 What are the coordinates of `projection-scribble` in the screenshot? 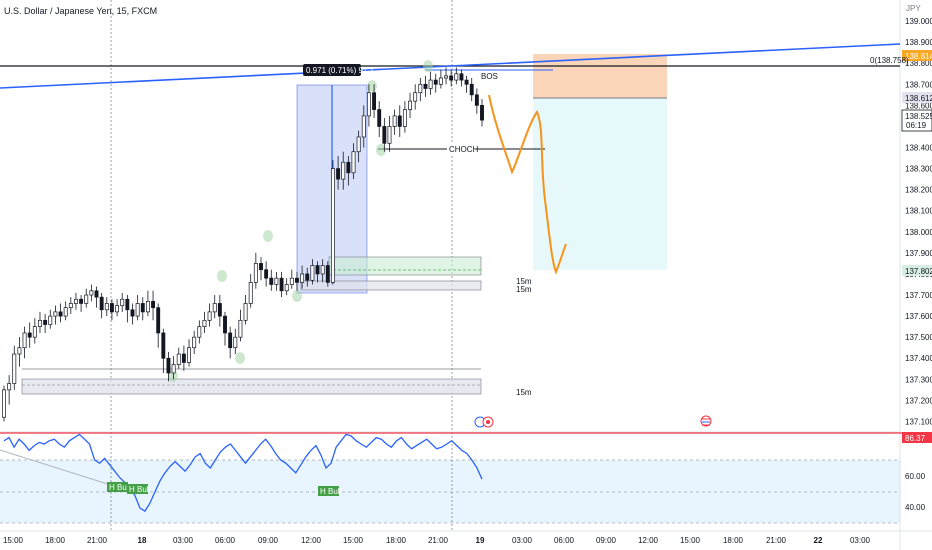 It's located at (527, 184).